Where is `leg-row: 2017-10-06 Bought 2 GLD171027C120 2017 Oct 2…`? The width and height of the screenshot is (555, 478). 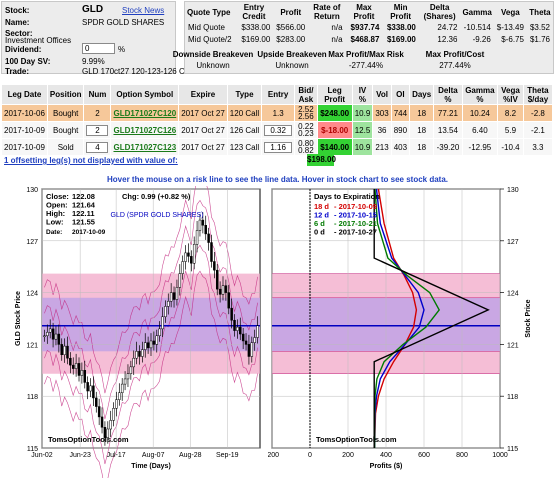
leg-row: 2017-10-06 Bought 2 GLD171027C120 2017 Oct 2… is located at coordinates (277, 113).